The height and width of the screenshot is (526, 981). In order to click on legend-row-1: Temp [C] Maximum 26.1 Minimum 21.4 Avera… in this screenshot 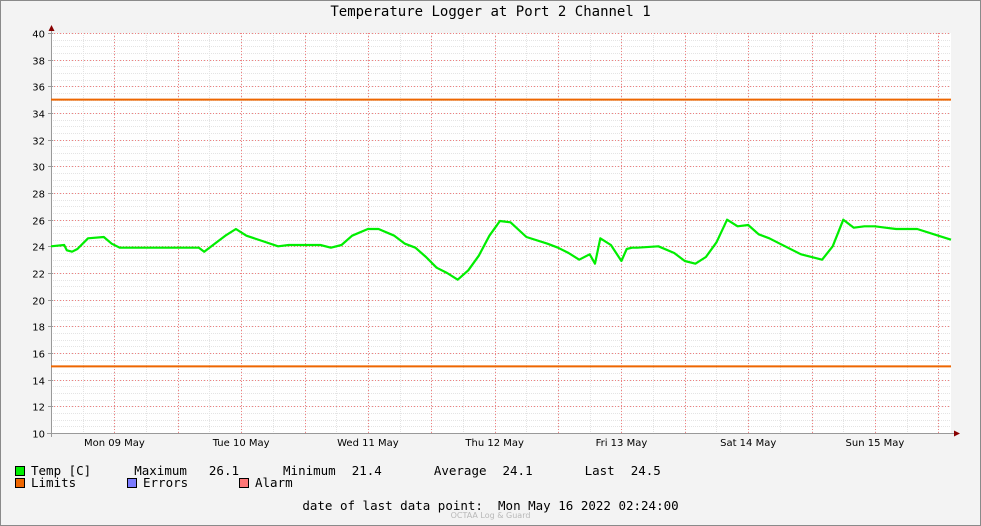, I will do `click(338, 470)`.